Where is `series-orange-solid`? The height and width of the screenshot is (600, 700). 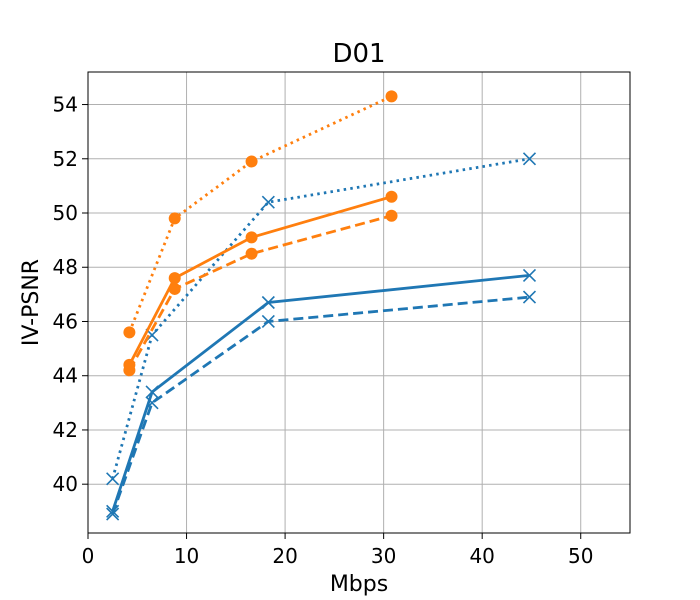
series-orange-solid is located at coordinates (260, 280).